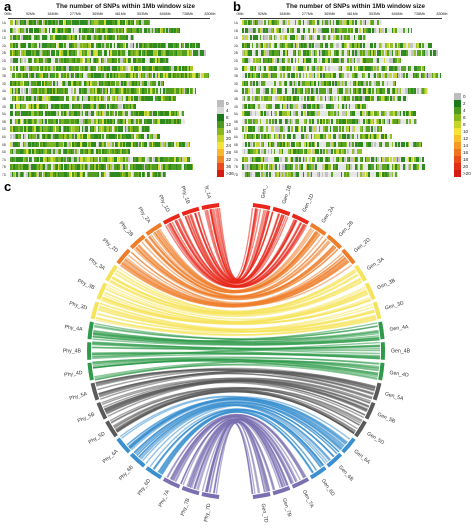 This screenshot has height=531, width=474. Describe the element at coordinates (236, 144) in the screenshot. I see `chromosome-label: 6B` at that location.